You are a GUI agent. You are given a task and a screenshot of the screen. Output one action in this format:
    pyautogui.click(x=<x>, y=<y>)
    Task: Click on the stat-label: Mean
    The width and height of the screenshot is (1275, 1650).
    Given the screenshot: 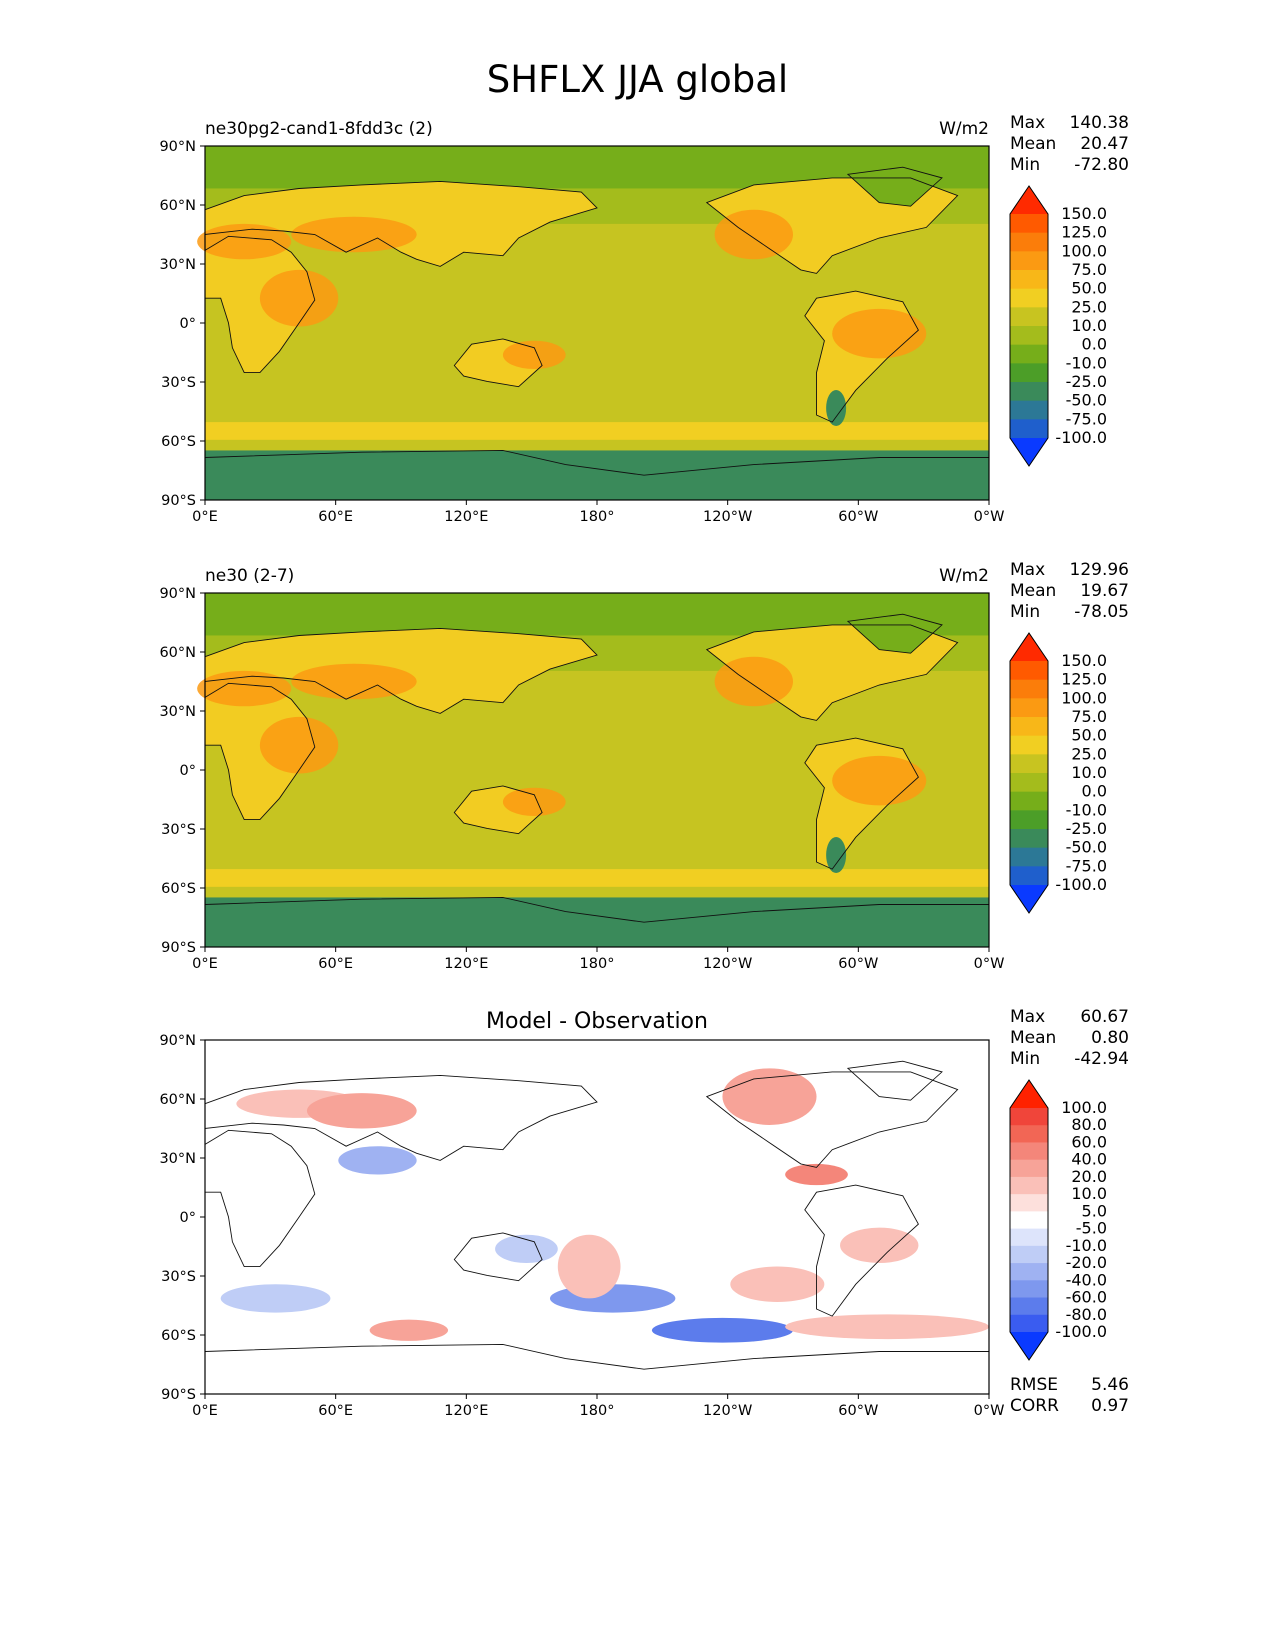 What is the action you would take?
    pyautogui.click(x=1033, y=1038)
    